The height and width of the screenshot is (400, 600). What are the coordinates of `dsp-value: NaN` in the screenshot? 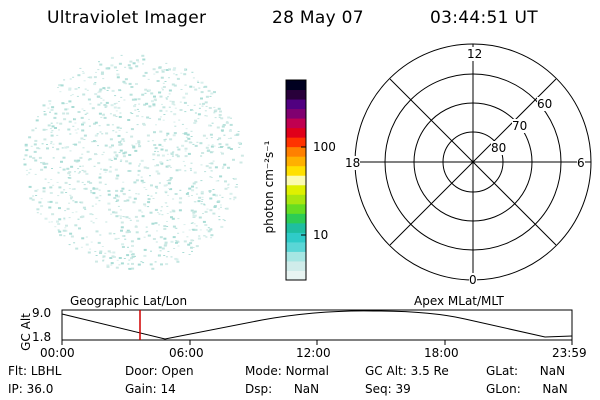 It's located at (306, 389).